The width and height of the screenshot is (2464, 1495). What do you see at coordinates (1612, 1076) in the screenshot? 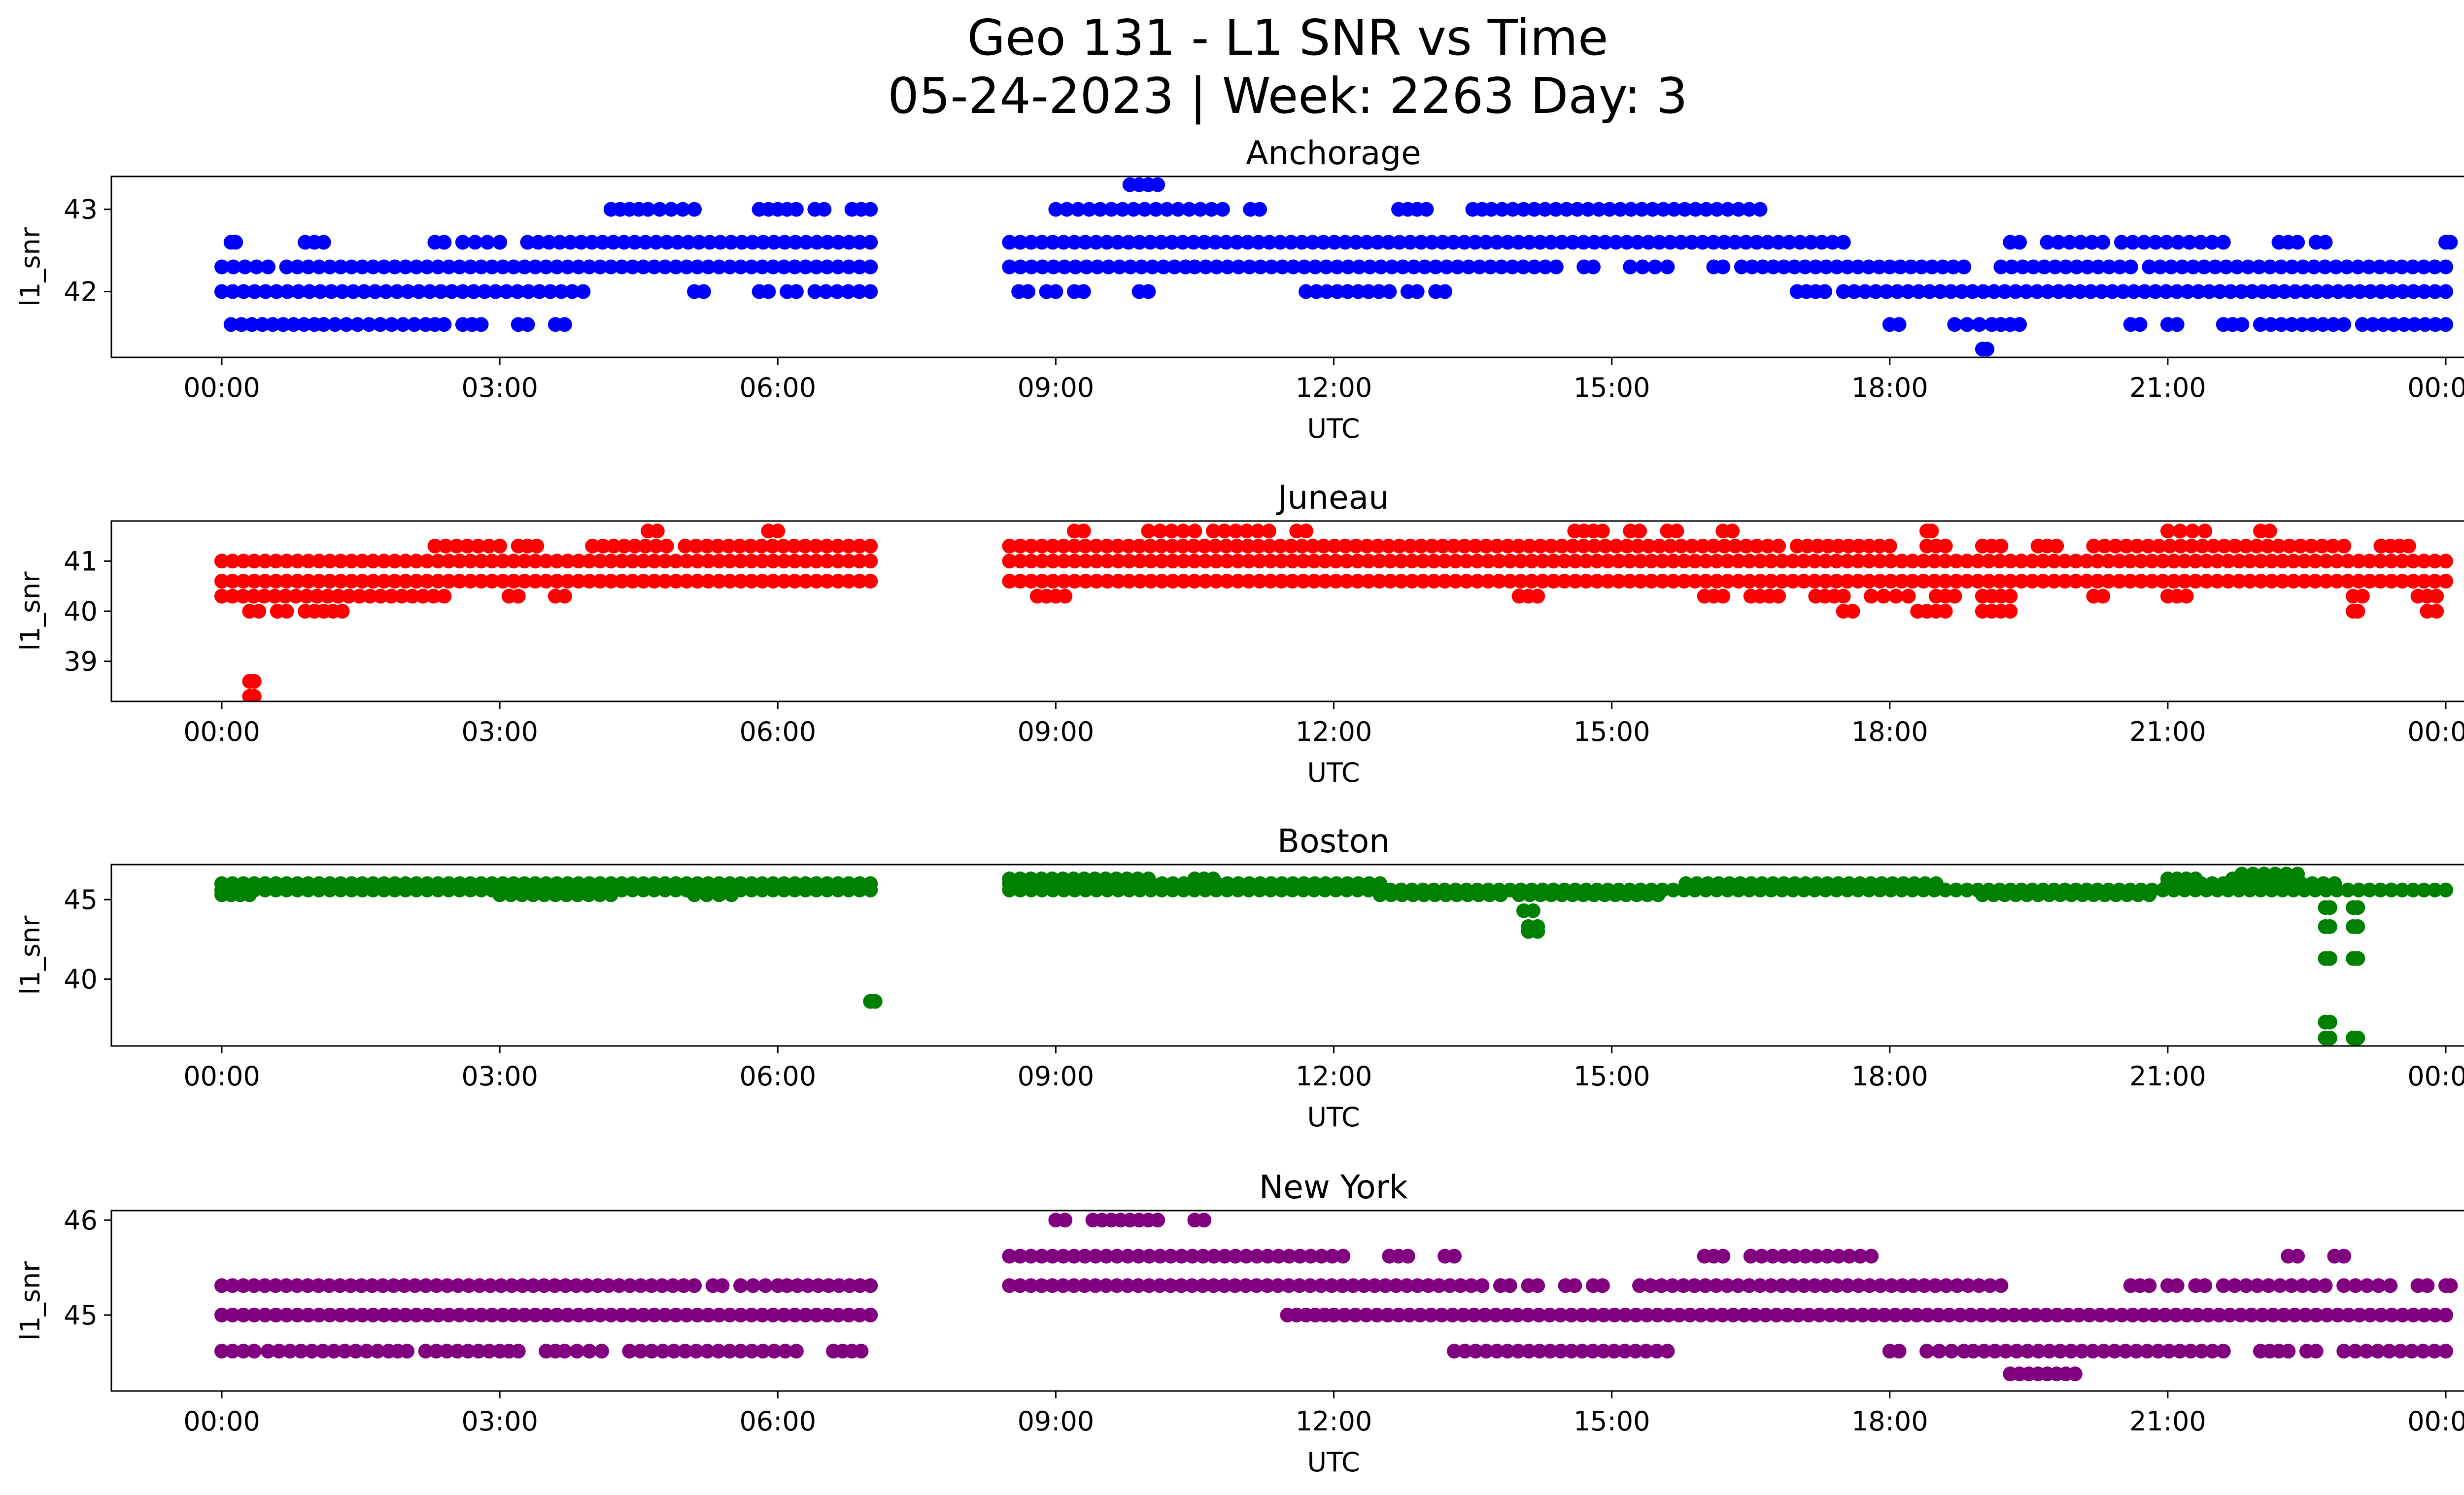
I see `x-tick-label: 15:00` at bounding box center [1612, 1076].